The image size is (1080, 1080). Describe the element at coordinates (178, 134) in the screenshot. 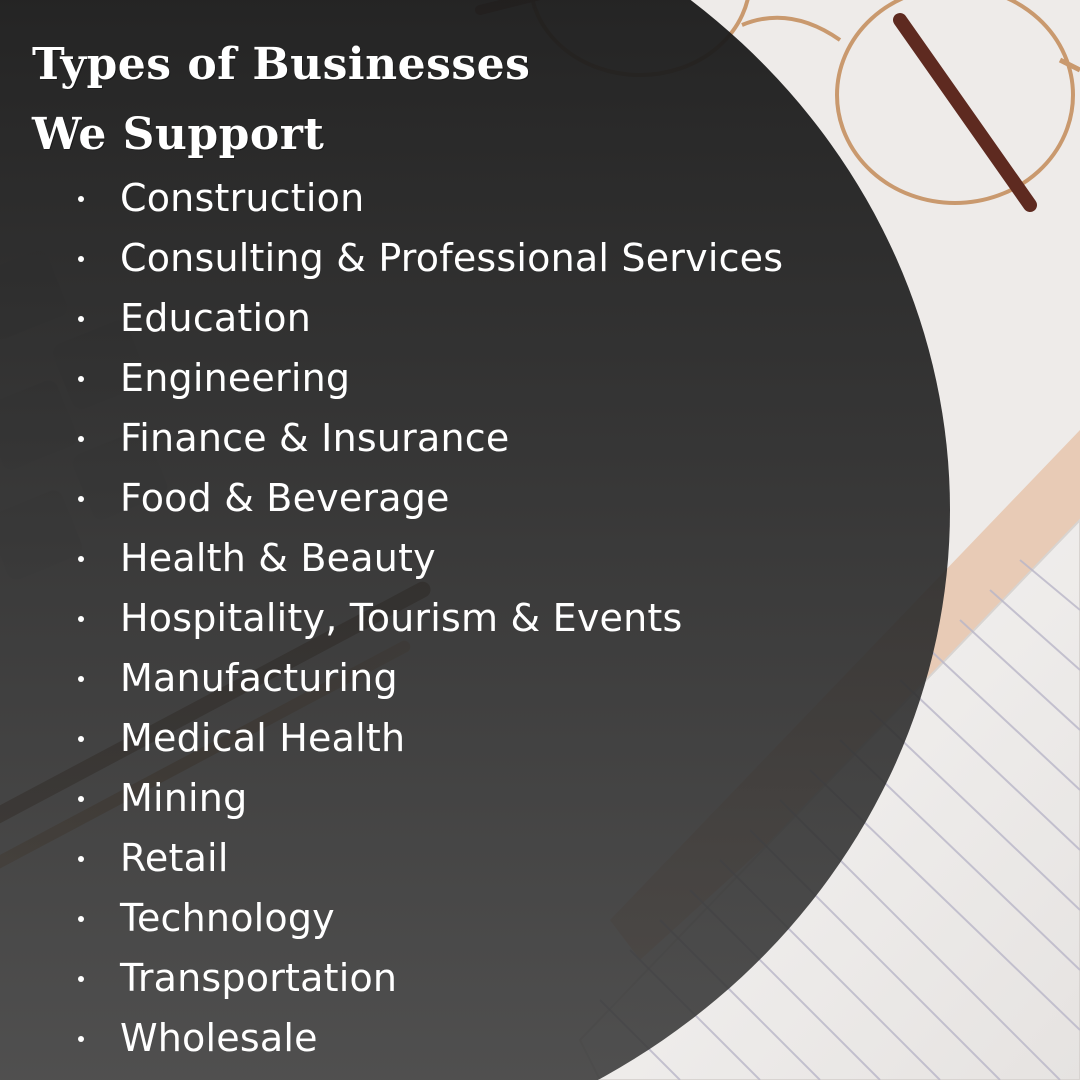

I see `title-line-2: We Support` at that location.